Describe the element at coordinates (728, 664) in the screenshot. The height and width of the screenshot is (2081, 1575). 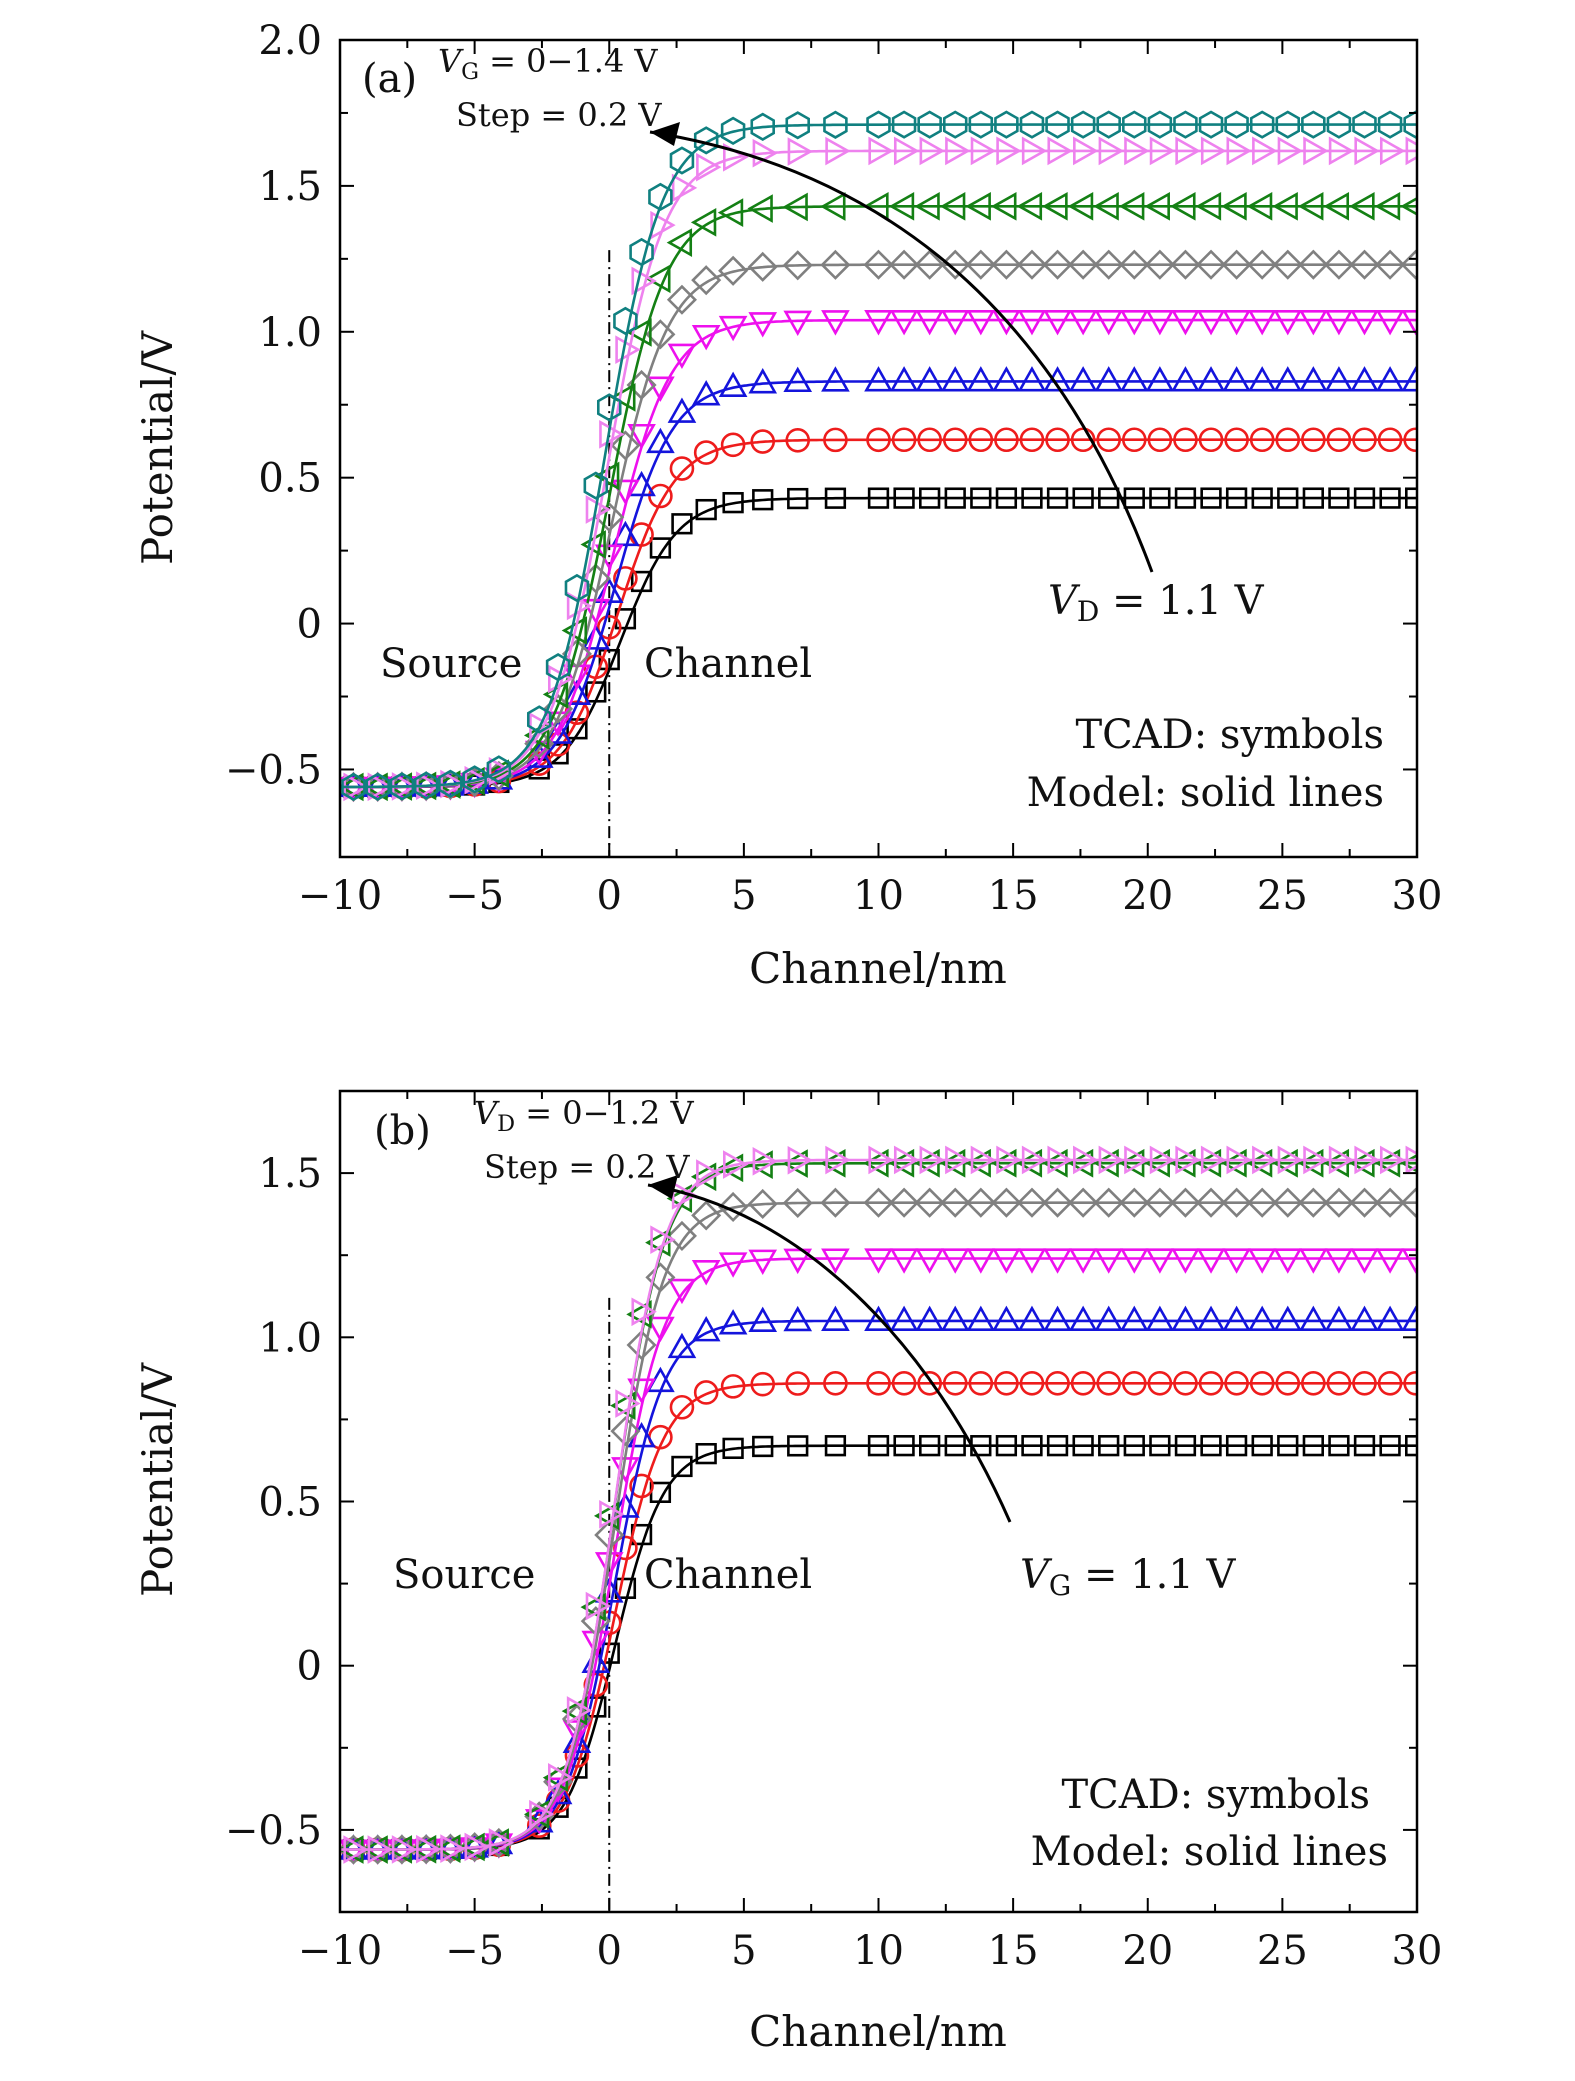
I see `panel-a-channel-label: Channel` at that location.